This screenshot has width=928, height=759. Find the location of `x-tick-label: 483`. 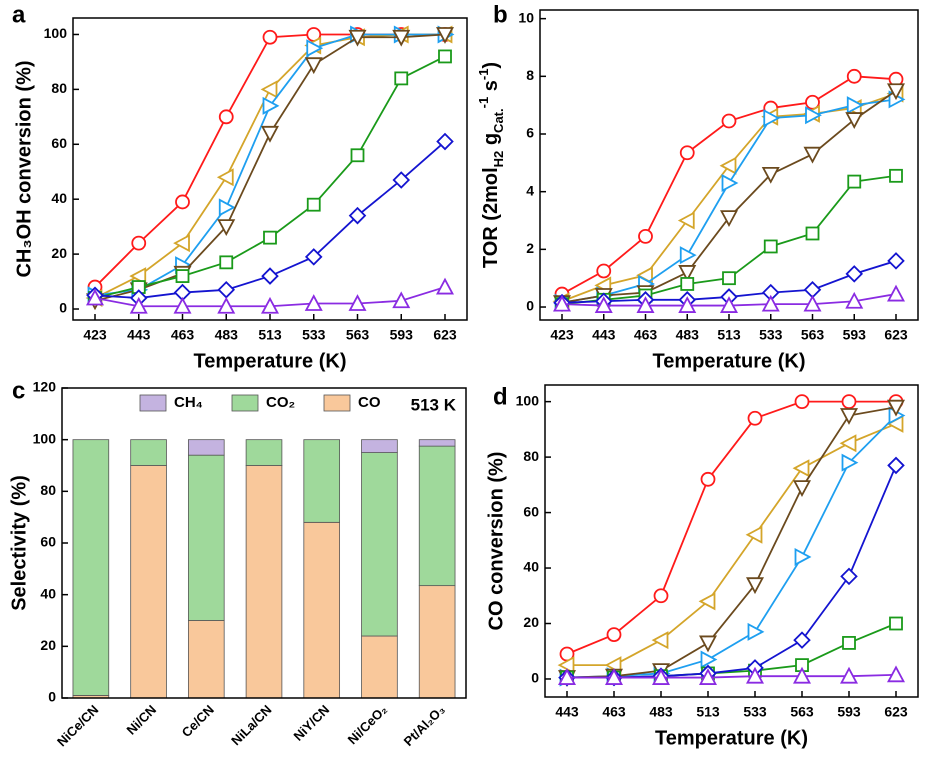

x-tick-label: 483 is located at coordinates (688, 335).